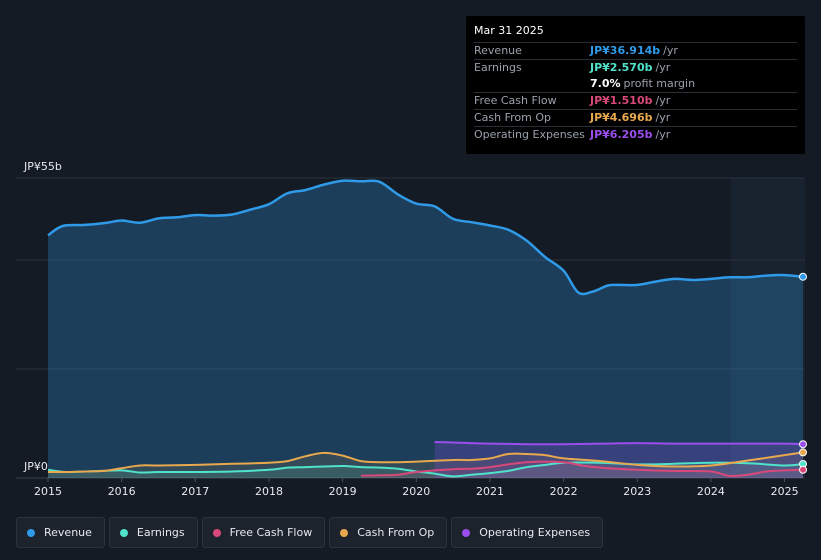 Image resolution: width=821 pixels, height=560 pixels. What do you see at coordinates (621, 100) in the screenshot?
I see `tooltip-value: JP¥1.510b` at bounding box center [621, 100].